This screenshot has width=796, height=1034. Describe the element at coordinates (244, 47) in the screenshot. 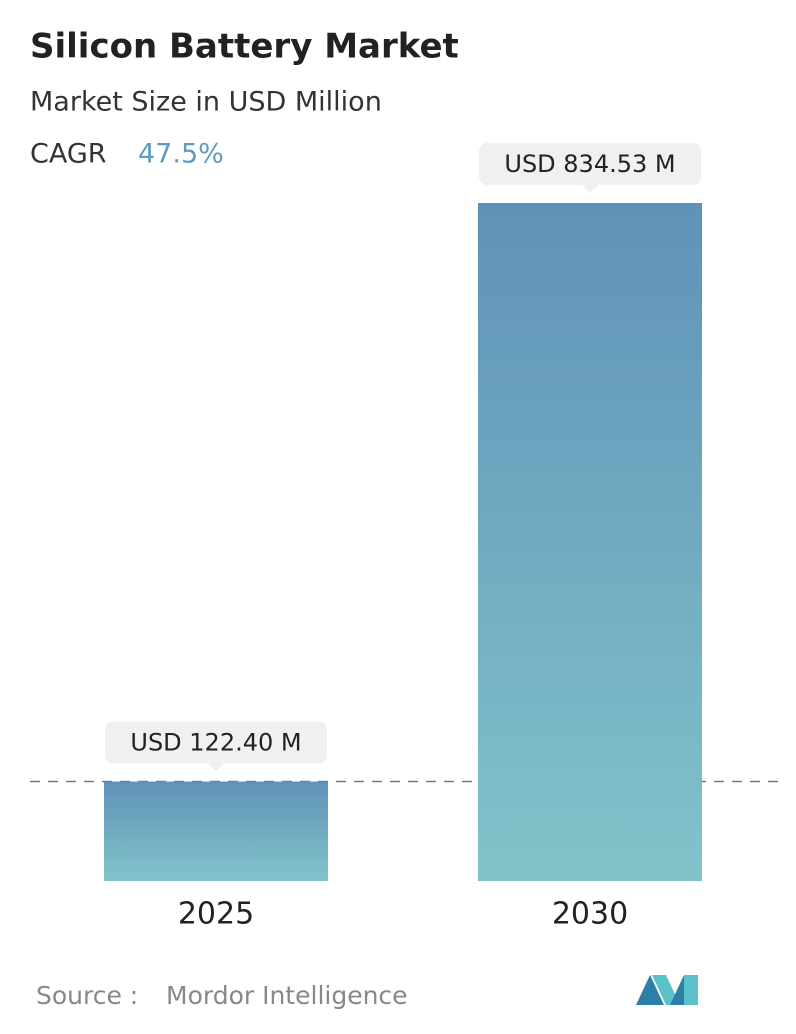

I see `chart-title: Silicon Battery Market` at that location.